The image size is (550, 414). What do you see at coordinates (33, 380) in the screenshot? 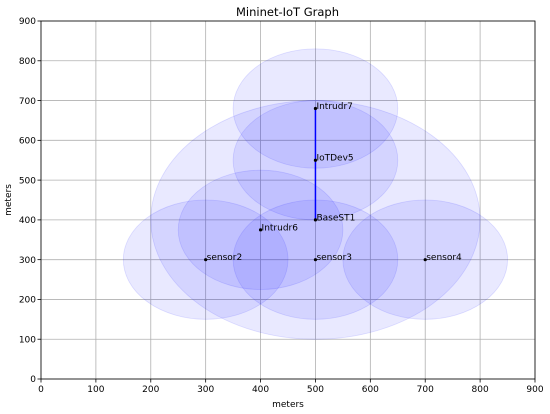
I see `y-tick-label: 0` at bounding box center [33, 380].